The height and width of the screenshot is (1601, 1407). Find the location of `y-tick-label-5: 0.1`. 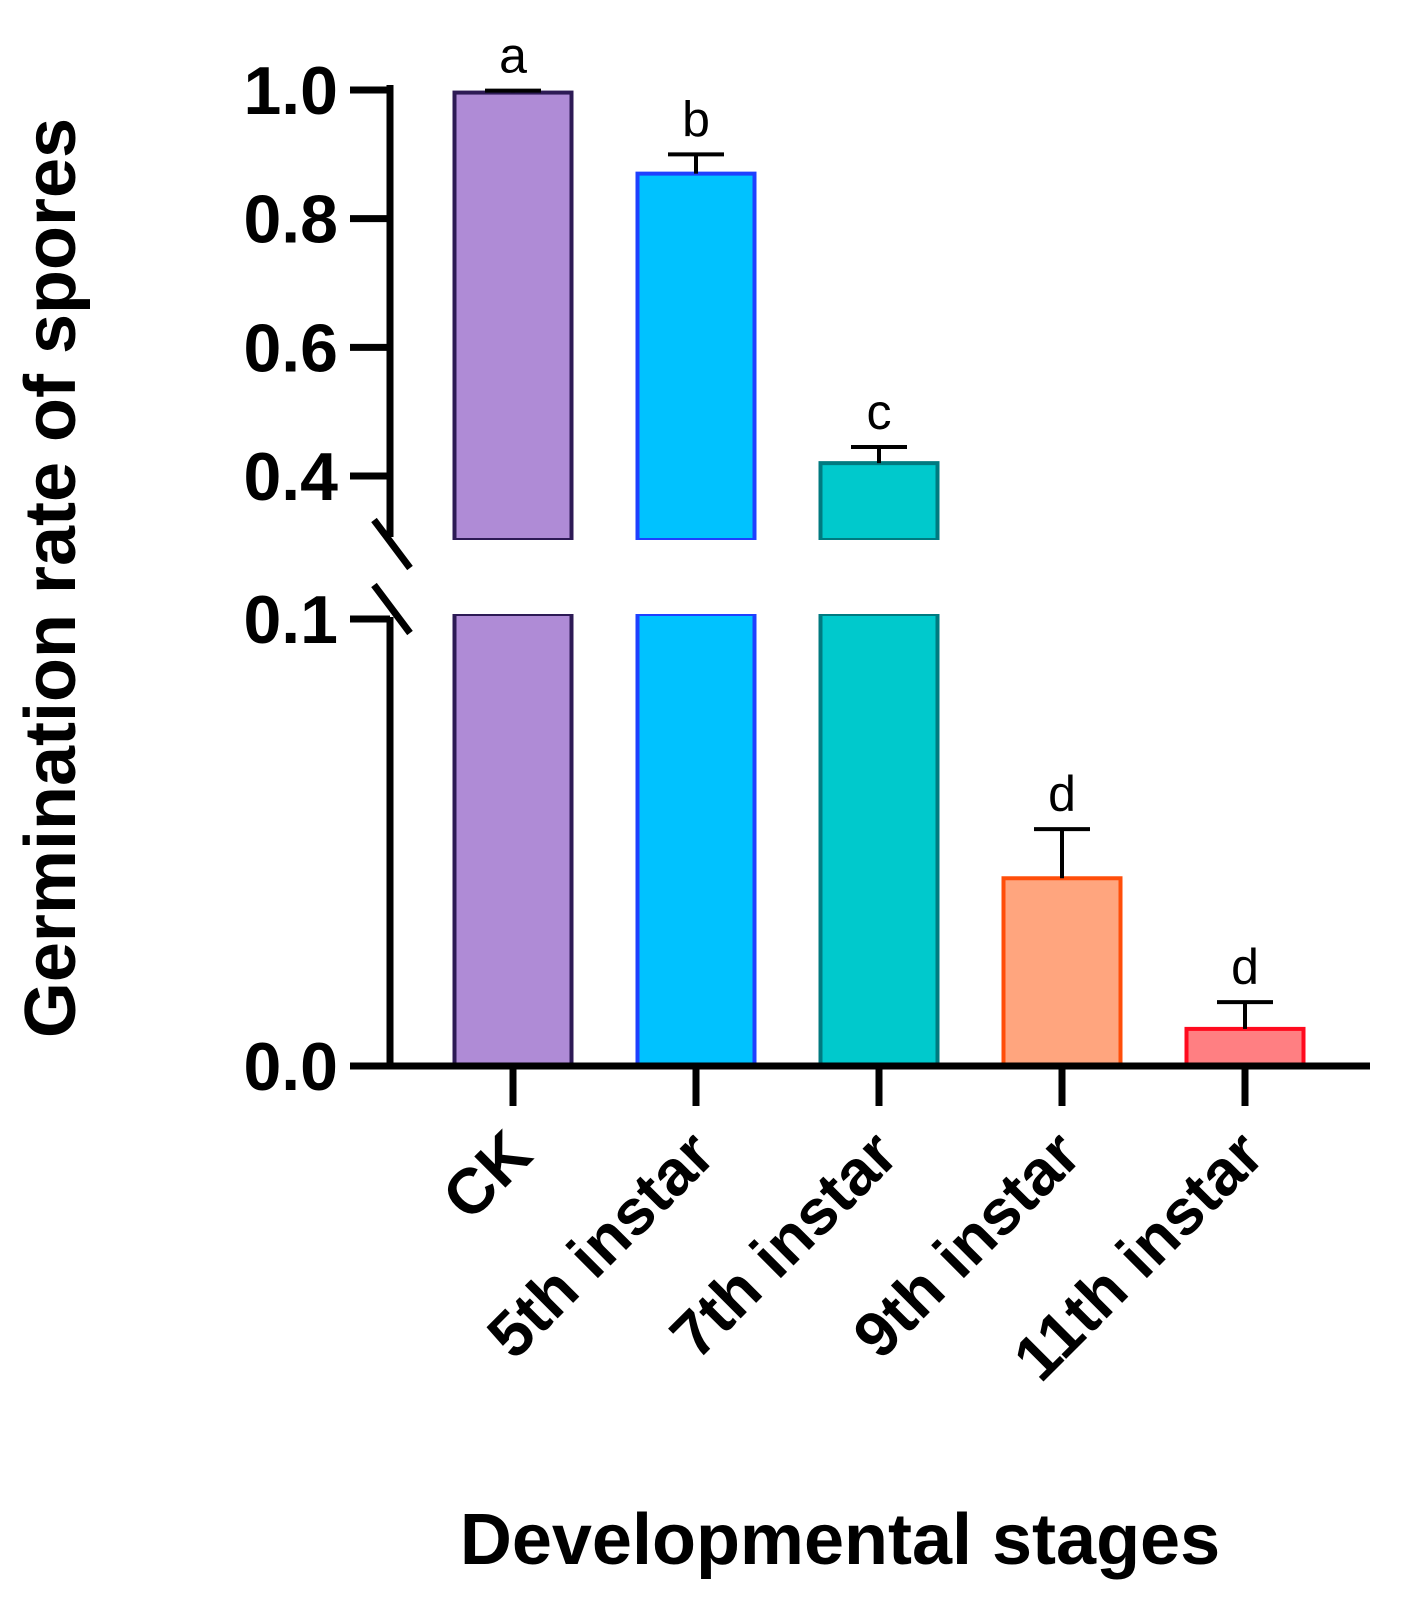

y-tick-label-5: 0.1 is located at coordinates (290, 620).